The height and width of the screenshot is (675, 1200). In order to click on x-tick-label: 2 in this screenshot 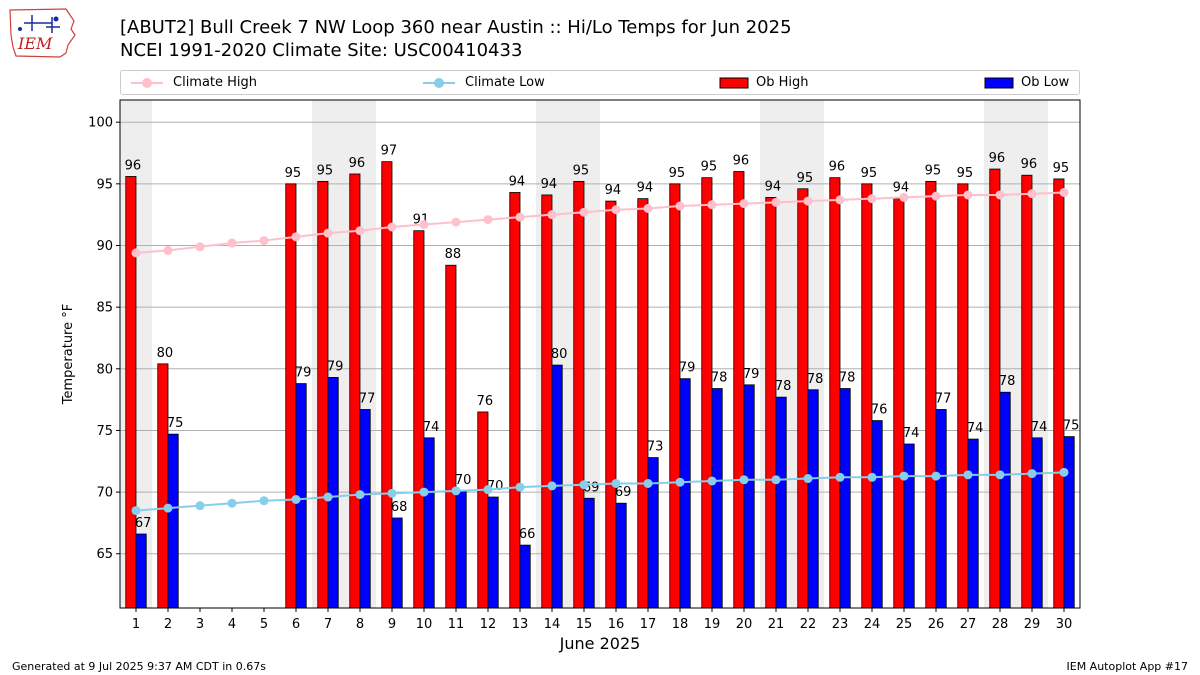, I will do `click(168, 624)`.